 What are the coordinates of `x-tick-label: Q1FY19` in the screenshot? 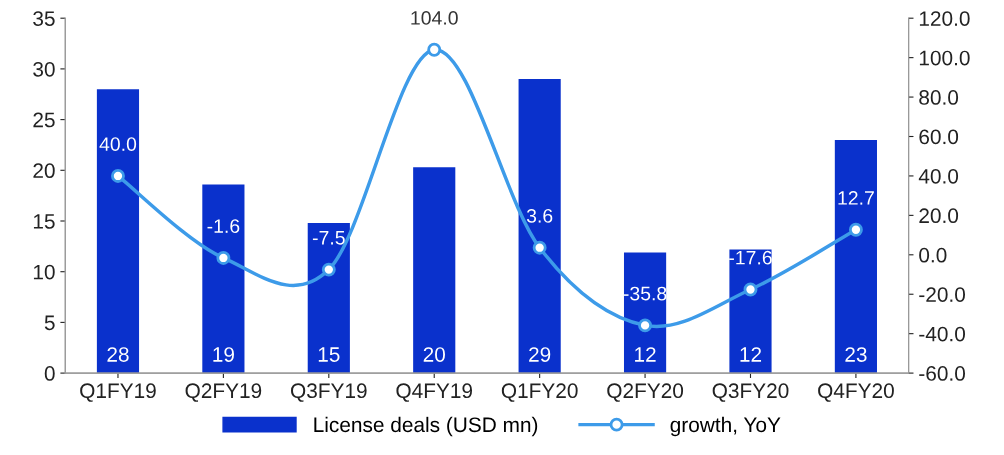 It's located at (118, 392).